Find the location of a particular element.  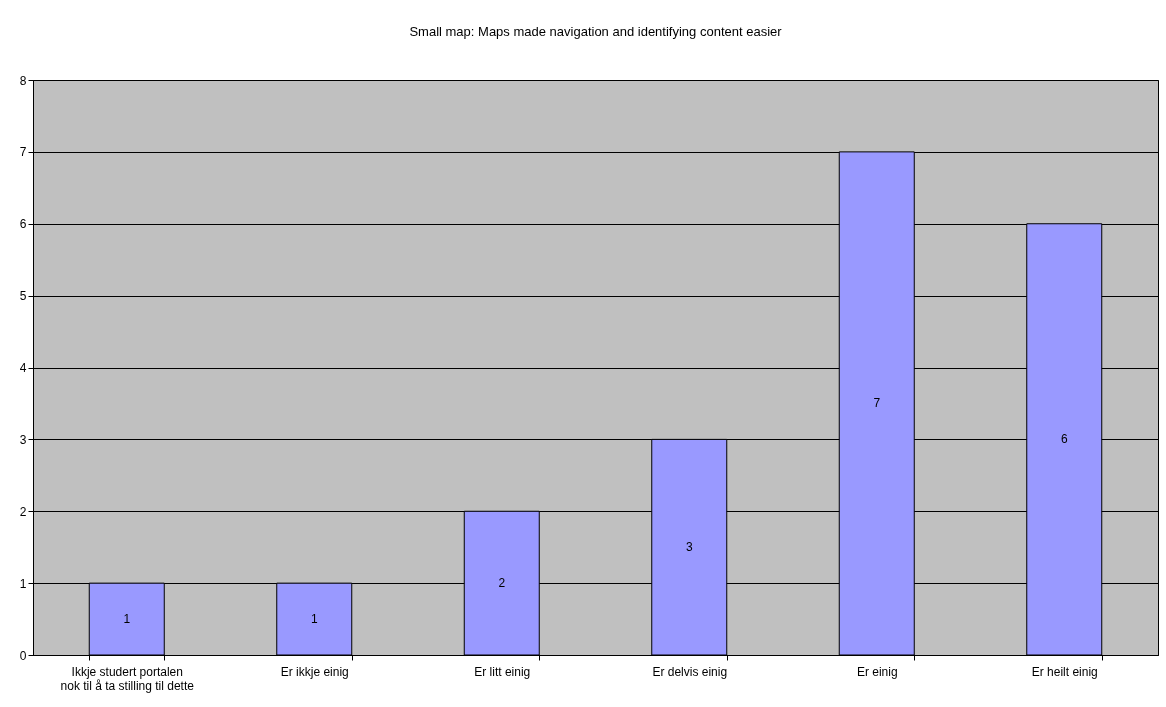

x-tick-label: Ikkje studert portalen nok til å ta stilling til dette is located at coordinates (127, 678).